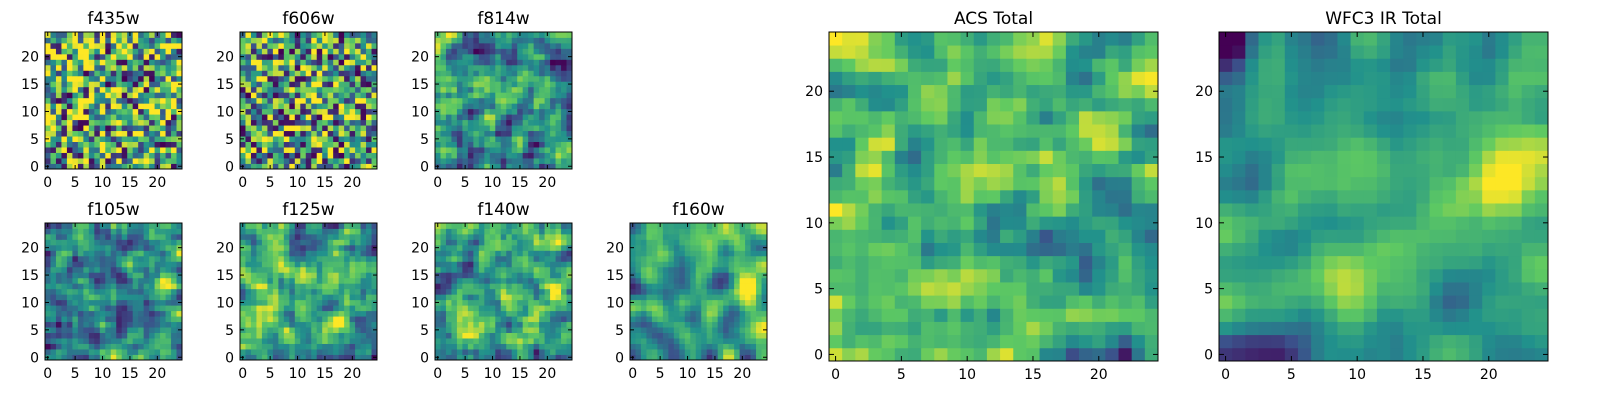 The image size is (1600, 400). What do you see at coordinates (503, 210) in the screenshot?
I see `panel-title: f140w` at bounding box center [503, 210].